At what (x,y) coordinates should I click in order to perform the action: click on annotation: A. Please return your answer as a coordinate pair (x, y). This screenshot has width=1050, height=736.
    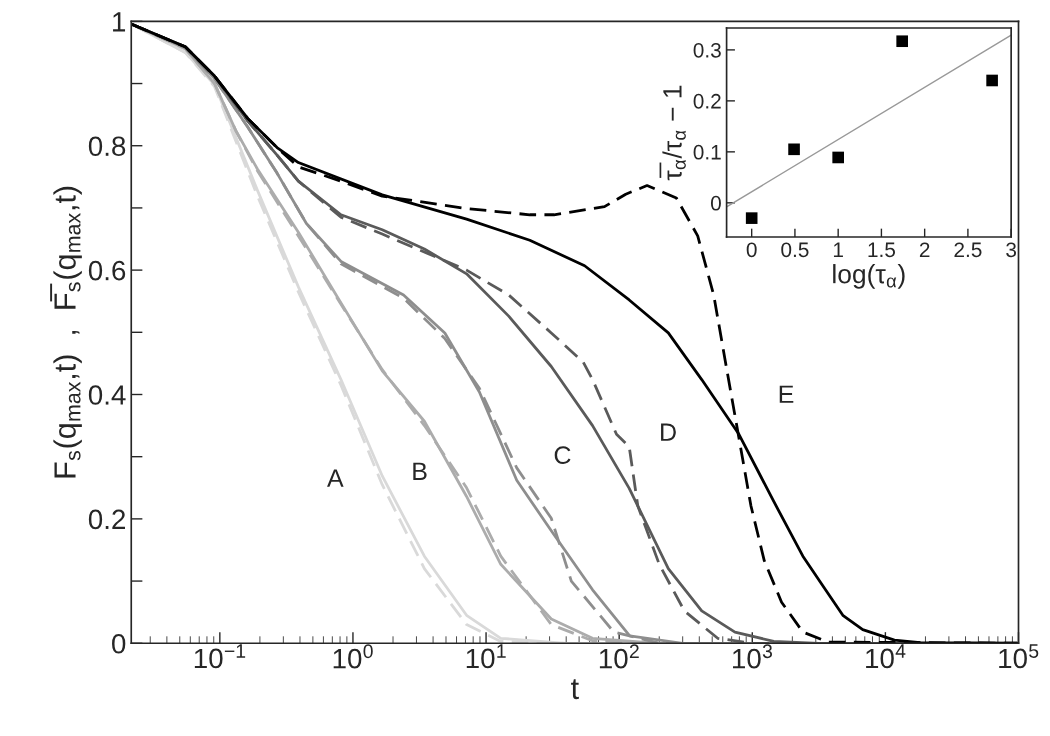
    Looking at the image, I should click on (335, 478).